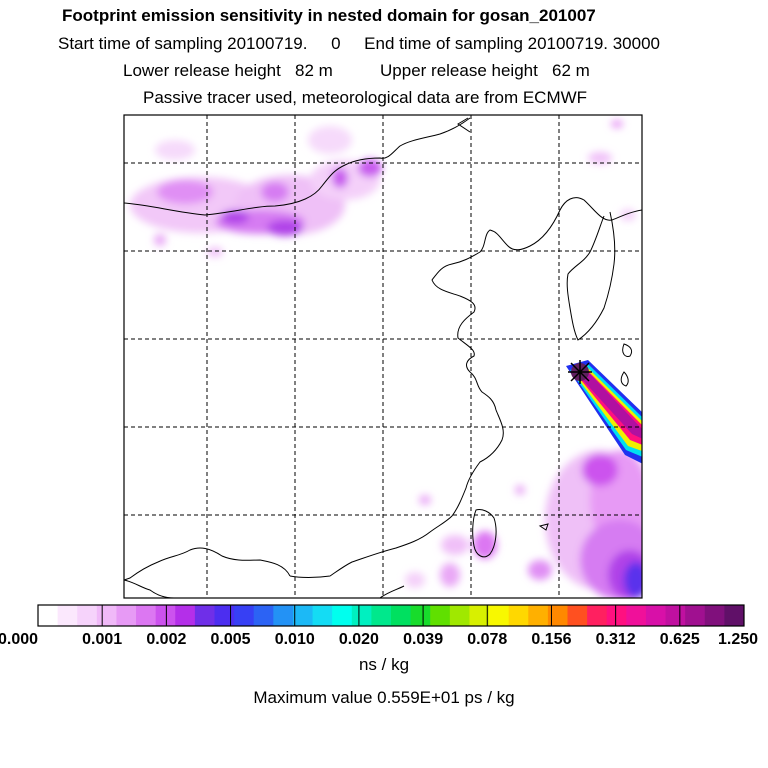  I want to click on colorbar-tick-label: 0.156, so click(551, 639).